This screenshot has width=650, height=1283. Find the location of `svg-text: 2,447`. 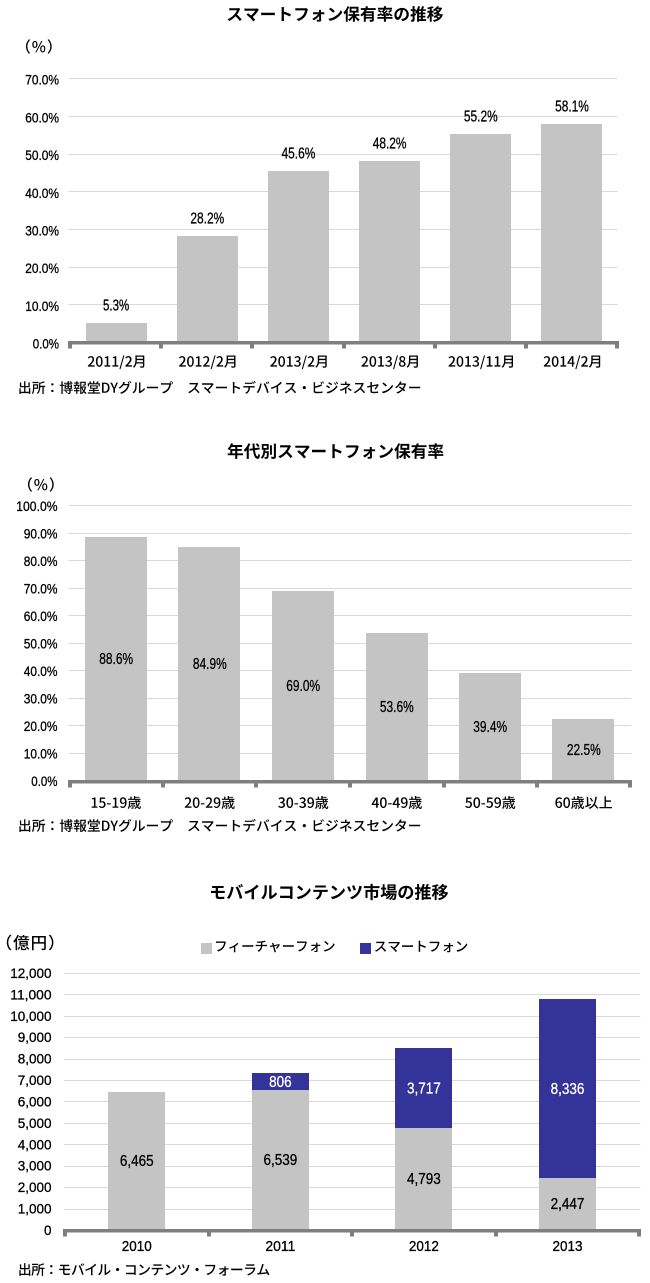

svg-text: 2,447 is located at coordinates (568, 1204).